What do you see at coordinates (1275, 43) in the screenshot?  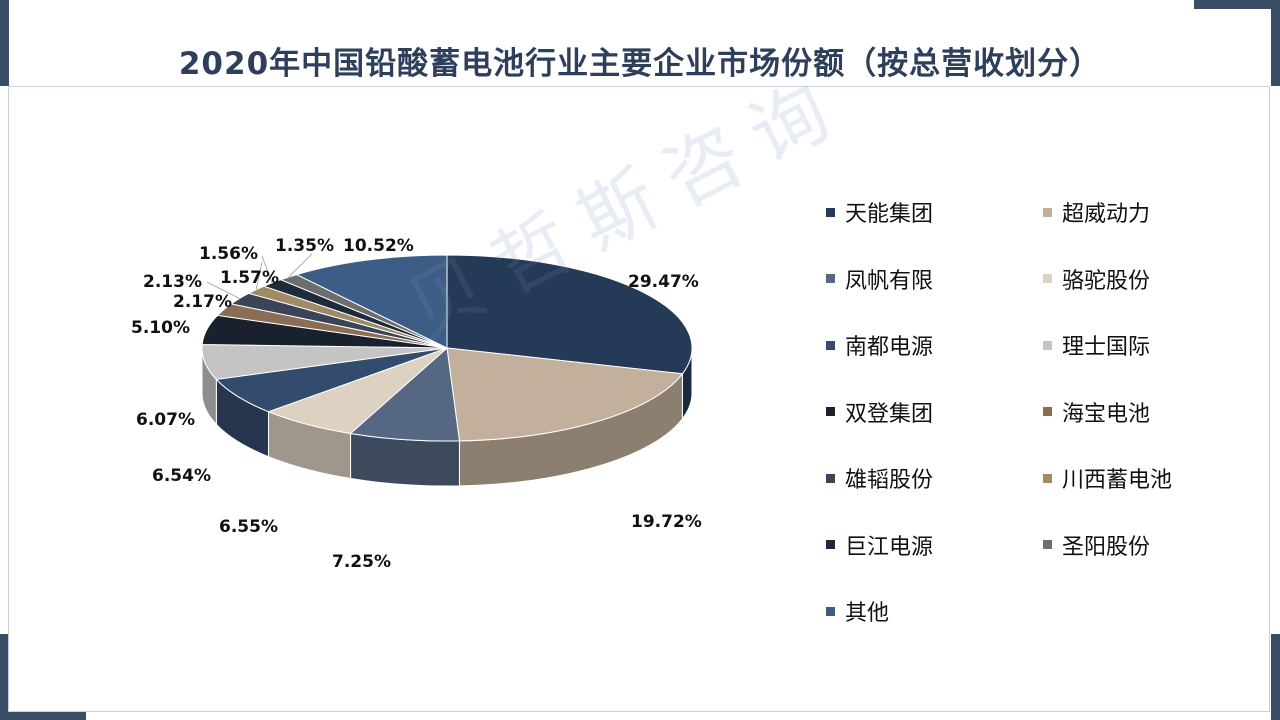 I see `corner-decoration-top-right` at bounding box center [1275, 43].